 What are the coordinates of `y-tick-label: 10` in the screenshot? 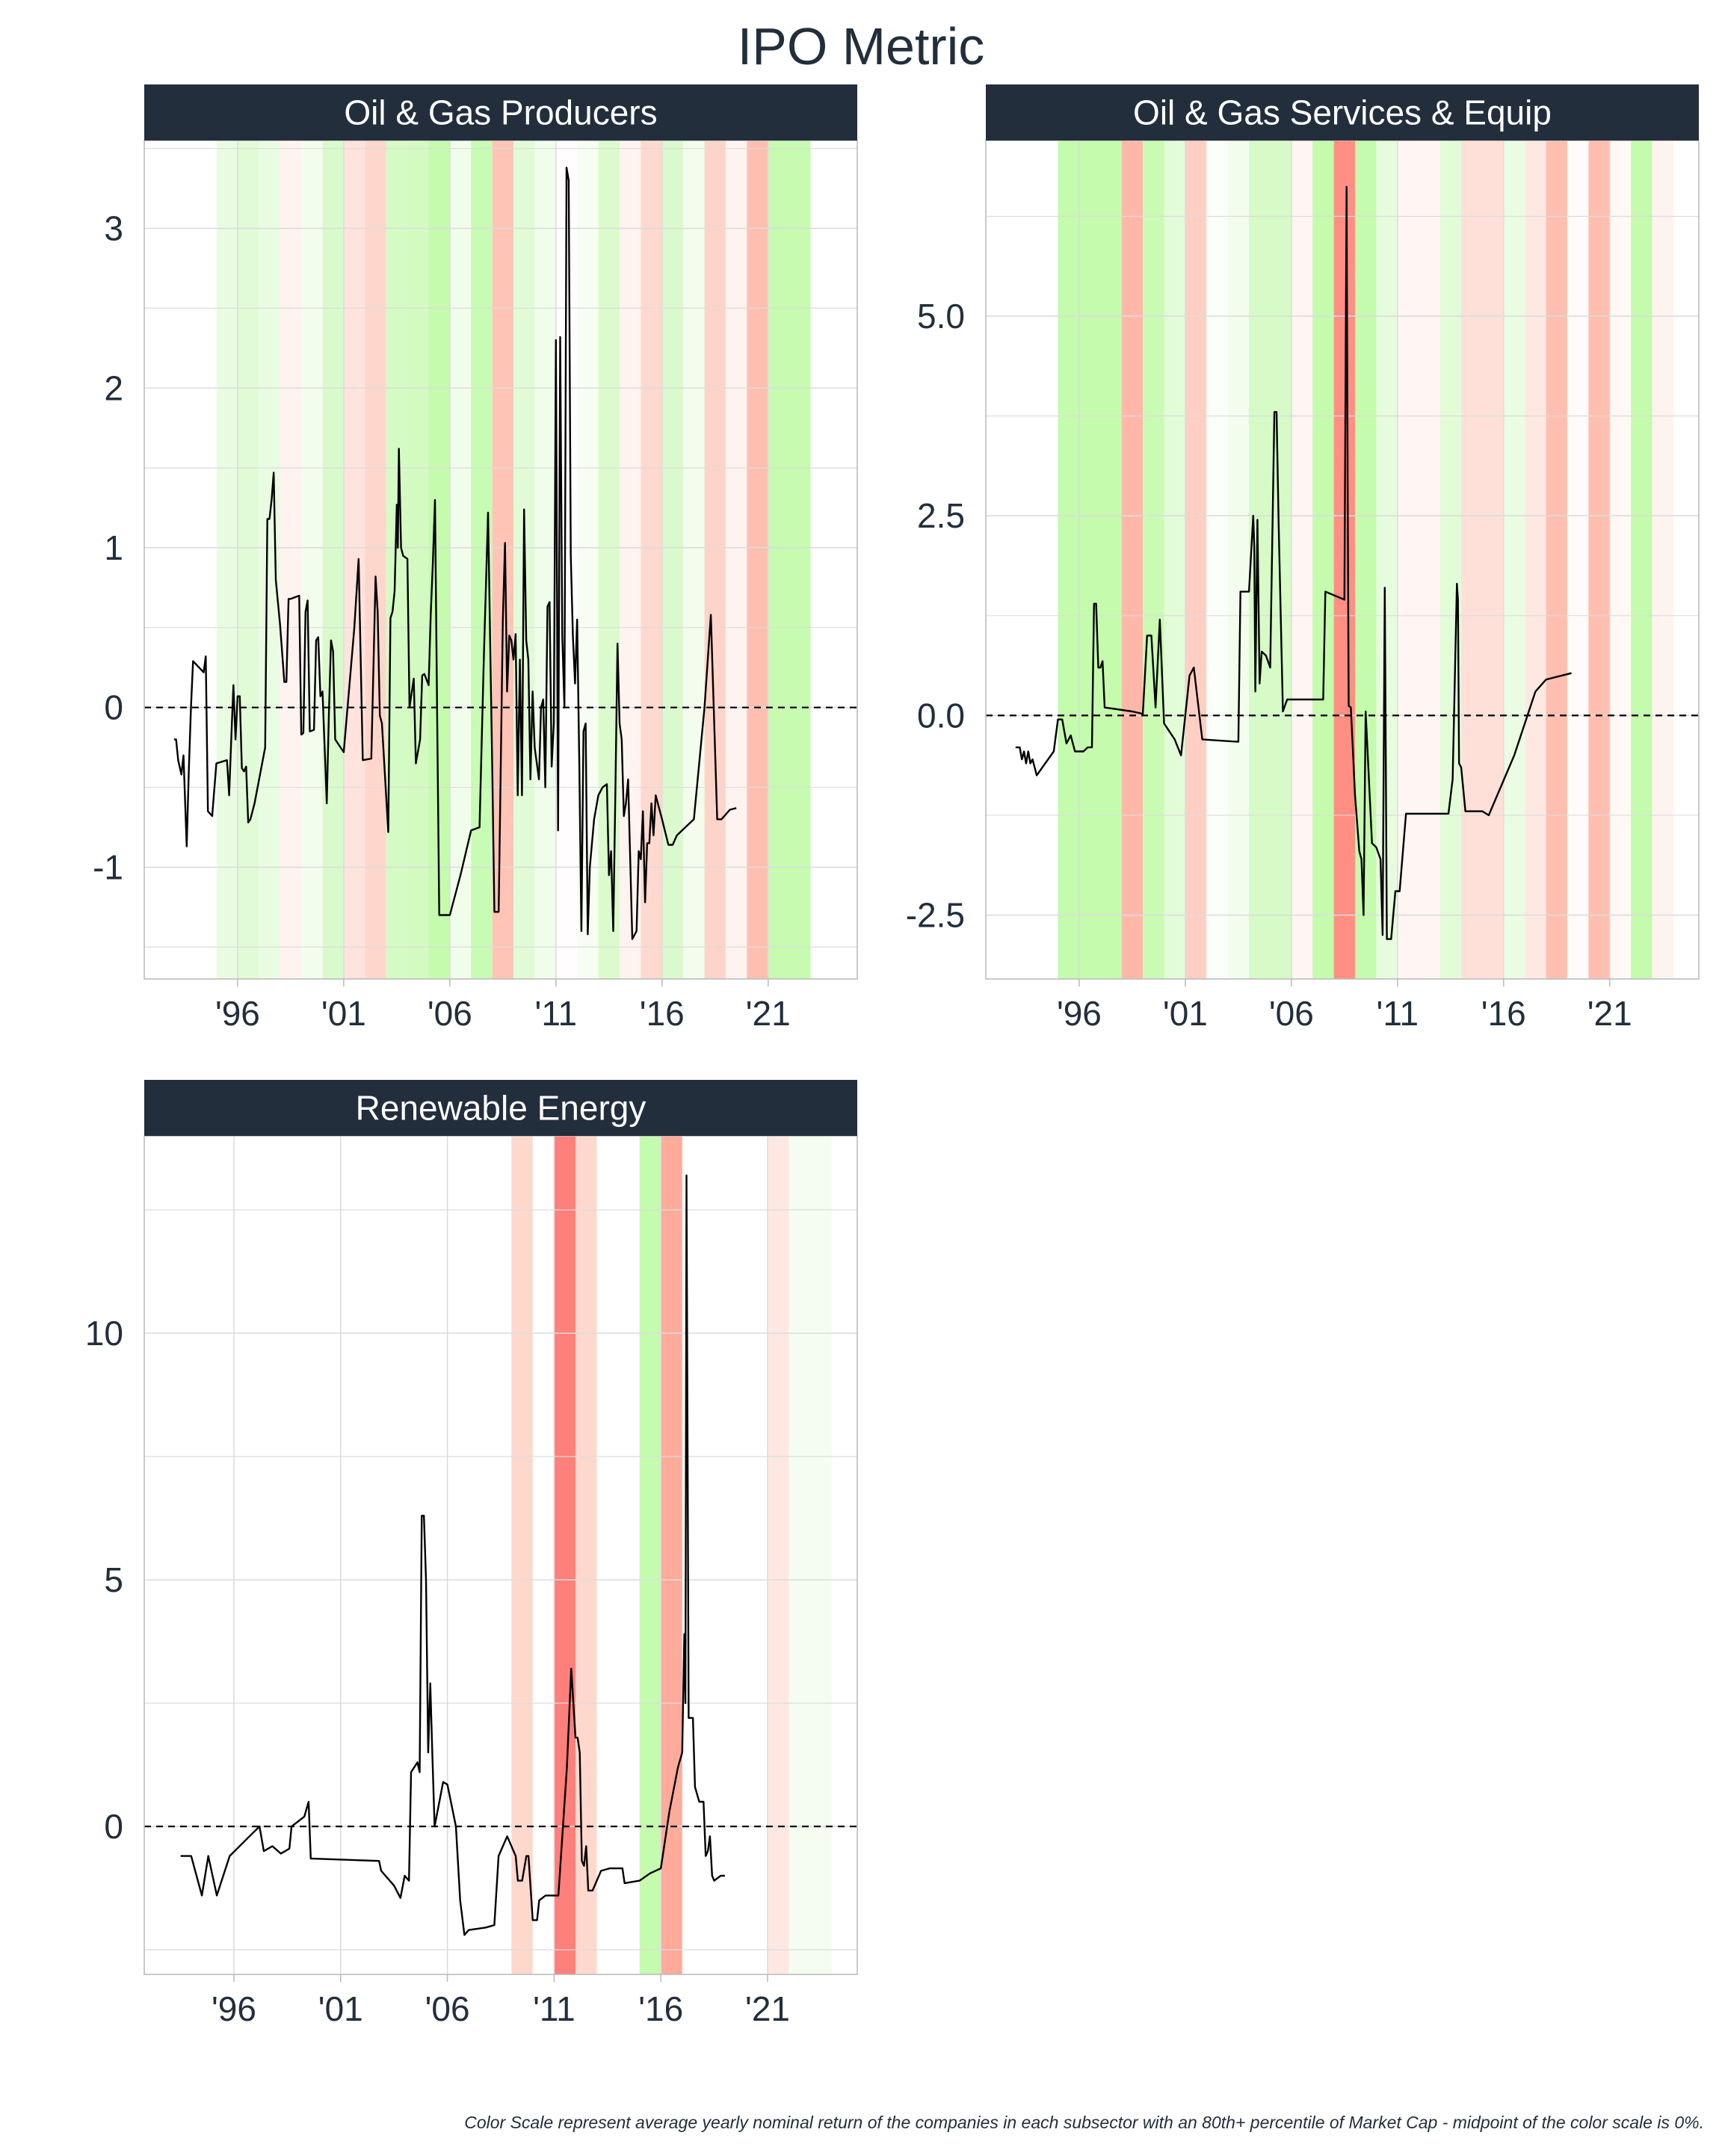 It's located at (104, 1333).